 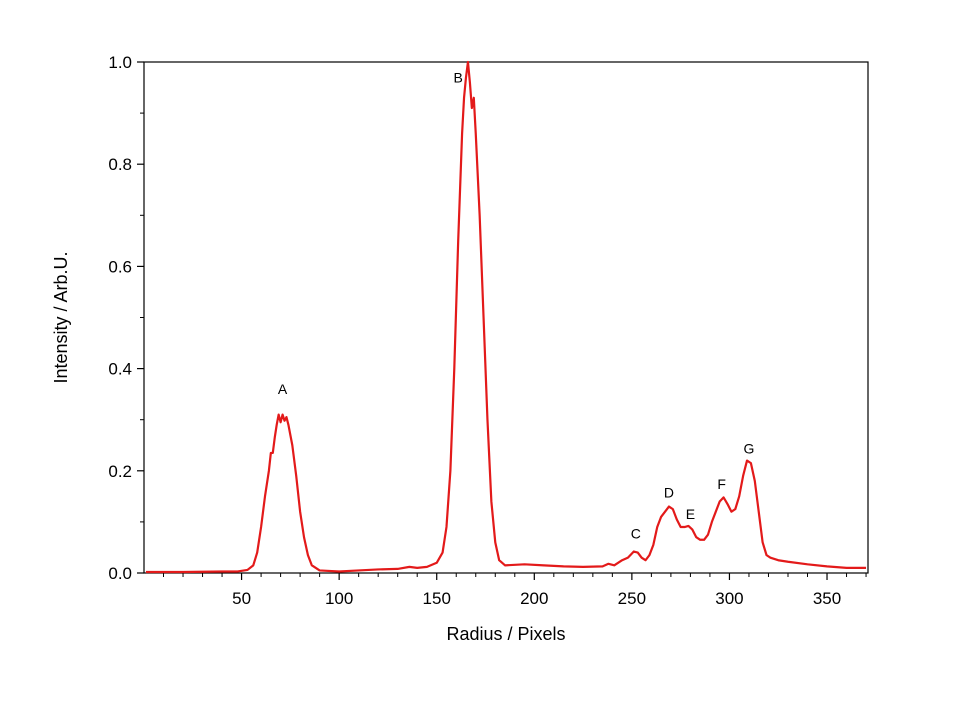 What do you see at coordinates (690, 514) in the screenshot?
I see `peak-label-e: E` at bounding box center [690, 514].